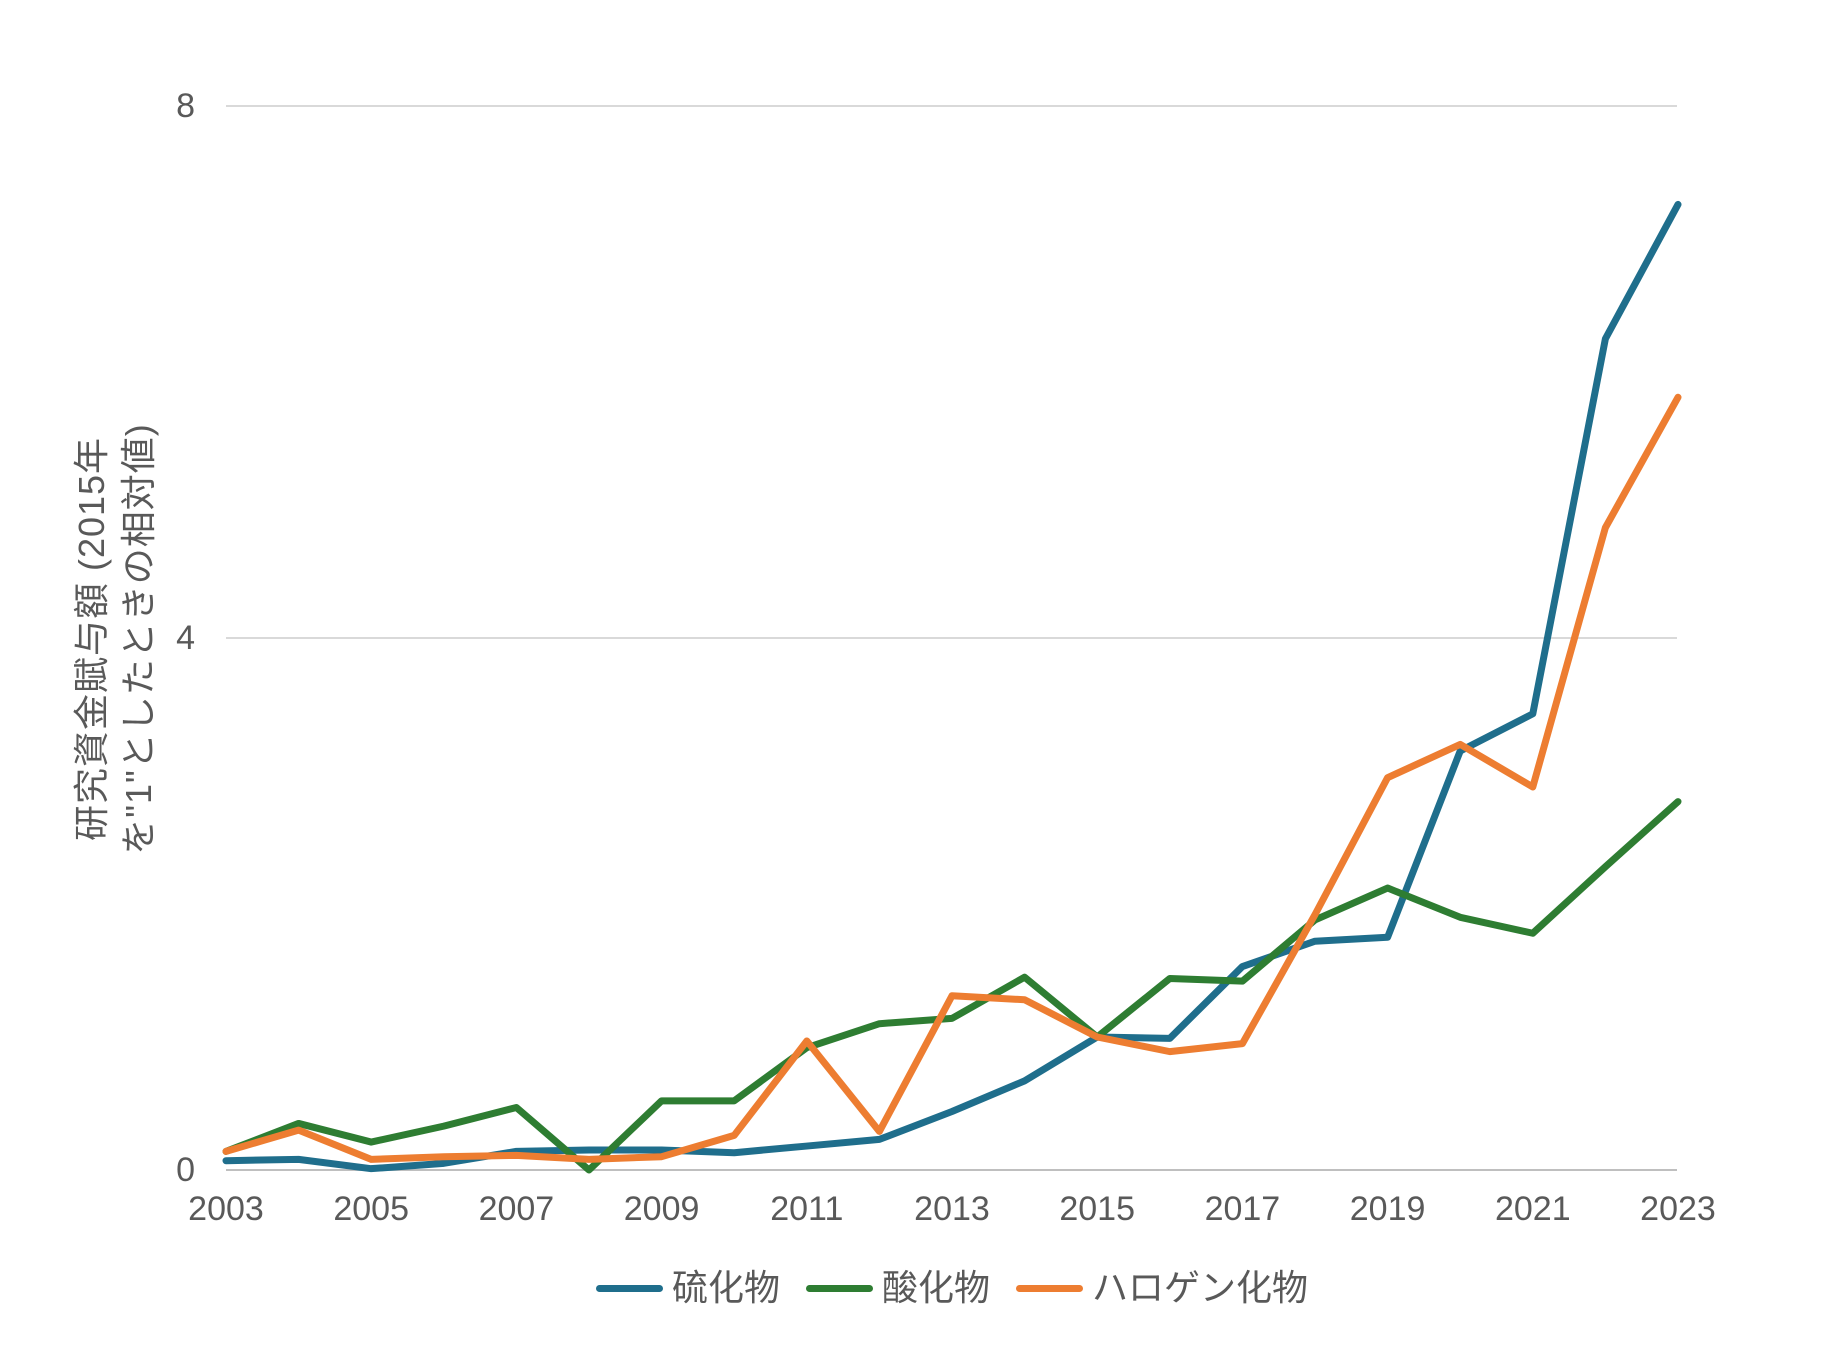  Describe the element at coordinates (1678, 1209) in the screenshot. I see `x-tick-label-2023: 2023` at that location.